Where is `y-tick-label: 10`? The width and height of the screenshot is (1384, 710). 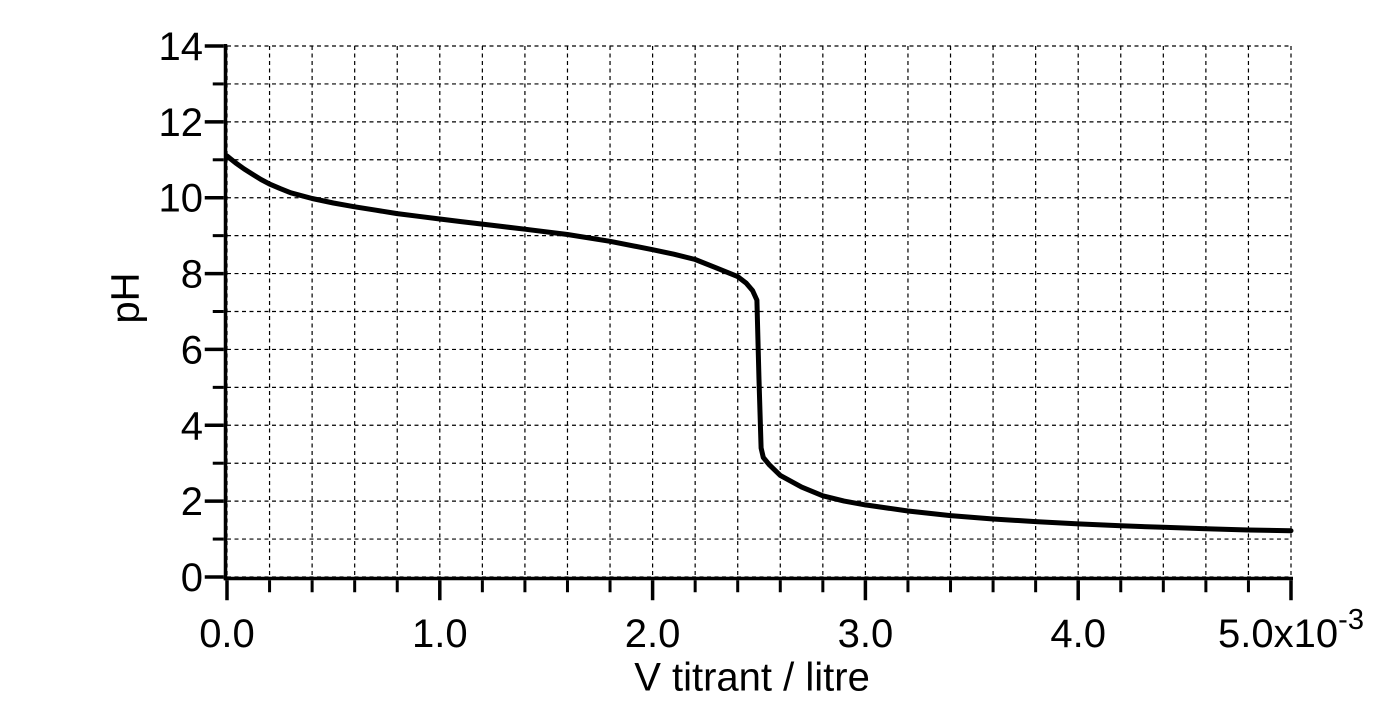
y-tick-label: 10 is located at coordinates (181, 199).